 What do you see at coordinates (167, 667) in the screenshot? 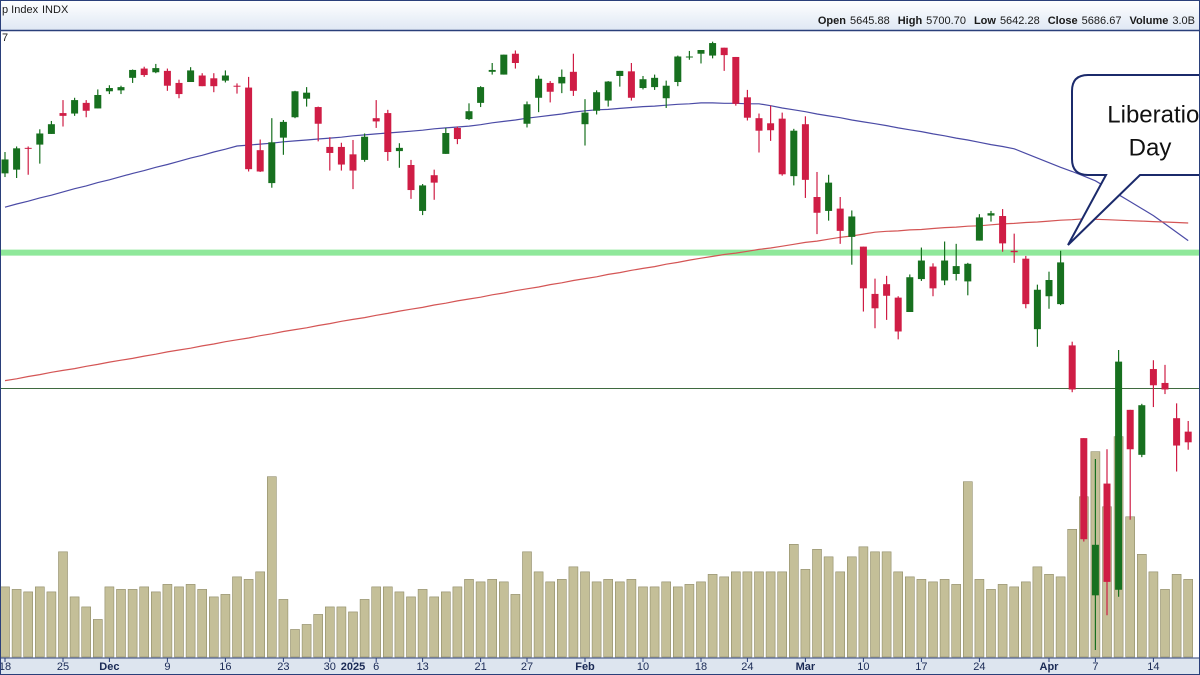
I see `x-tick-label: 9` at bounding box center [167, 667].